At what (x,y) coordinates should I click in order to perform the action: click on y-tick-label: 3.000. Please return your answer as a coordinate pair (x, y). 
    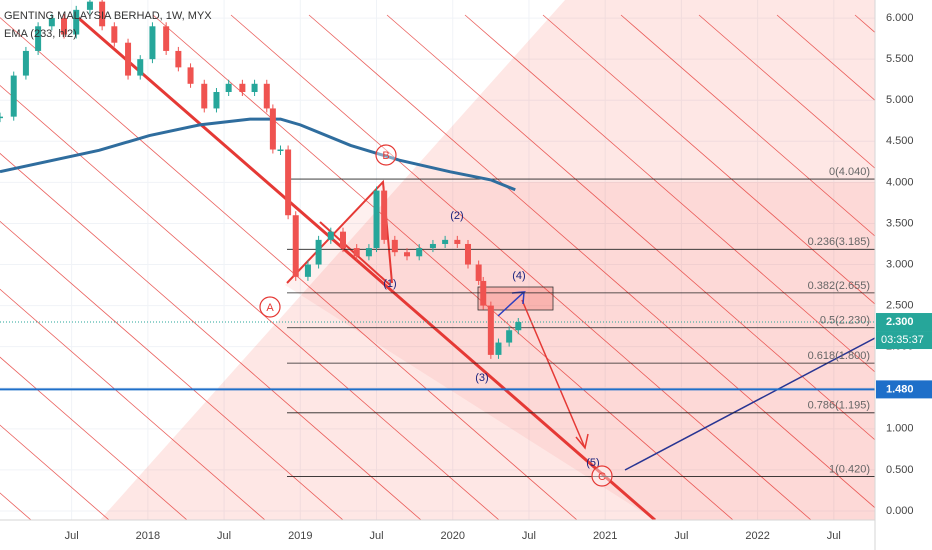
    Looking at the image, I should click on (900, 264).